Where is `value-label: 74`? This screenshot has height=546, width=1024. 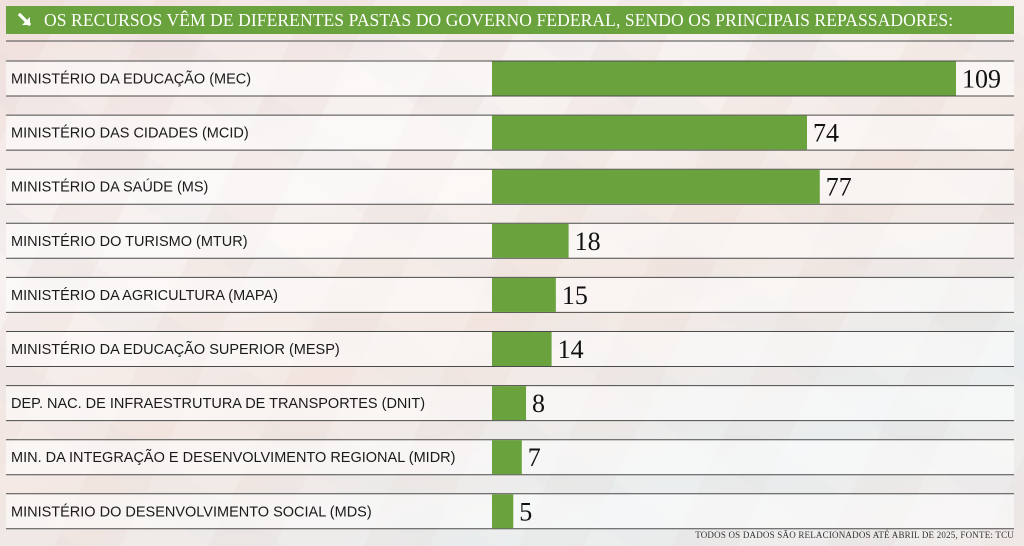 value-label: 74 is located at coordinates (826, 133).